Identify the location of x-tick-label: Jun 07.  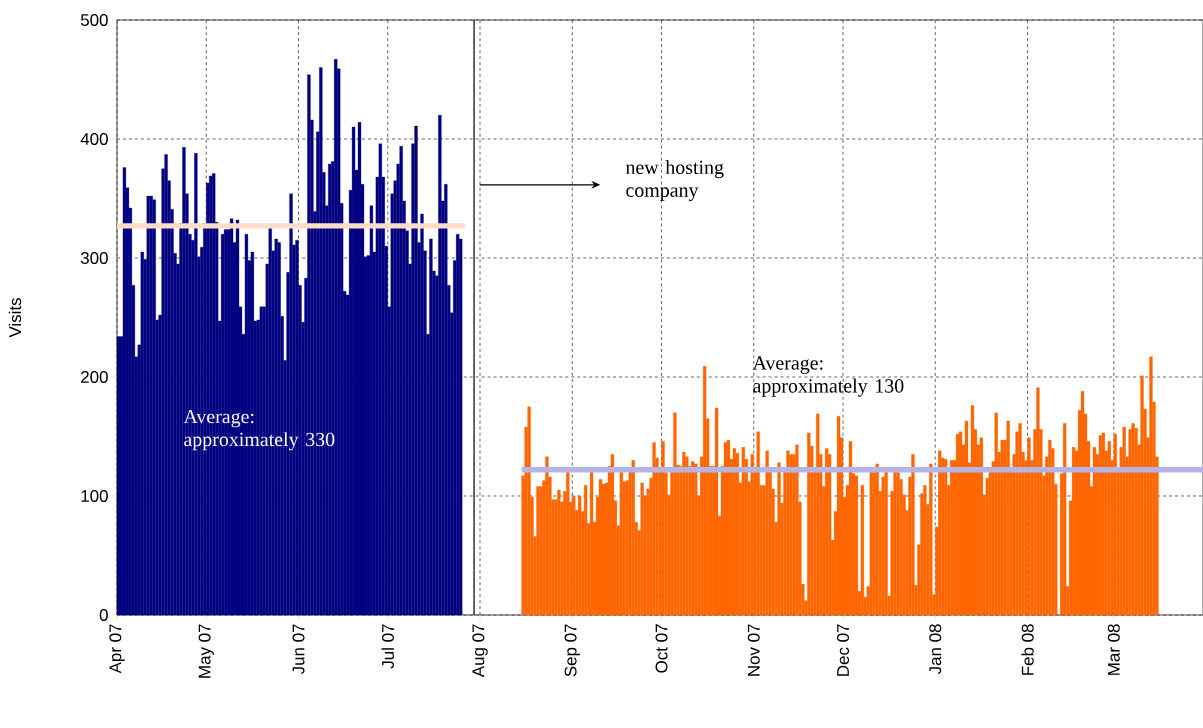
(298, 649).